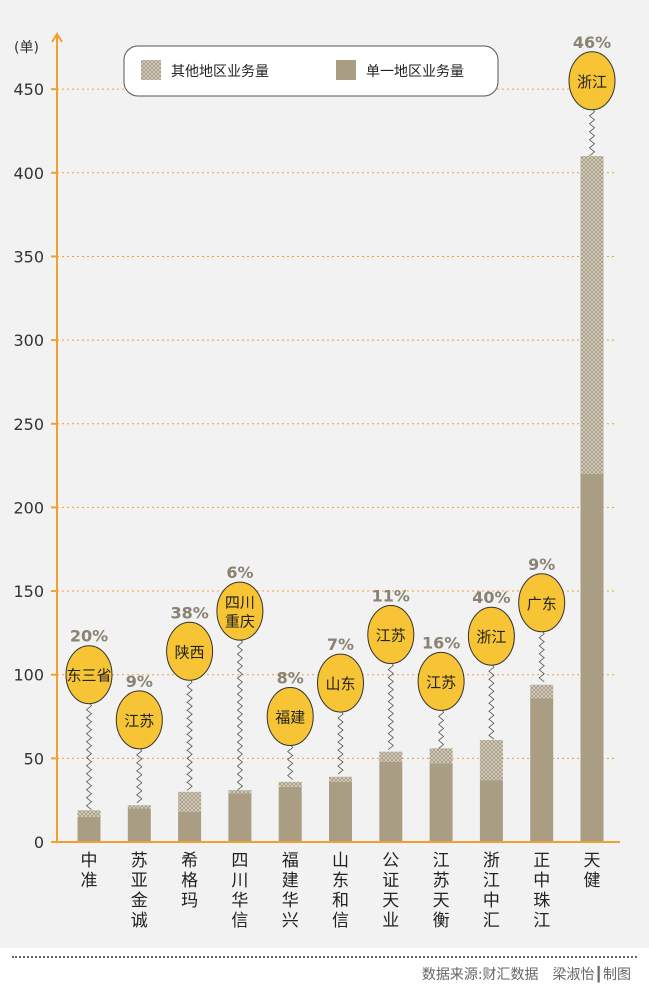  I want to click on x-tick-label: 证, so click(390, 881).